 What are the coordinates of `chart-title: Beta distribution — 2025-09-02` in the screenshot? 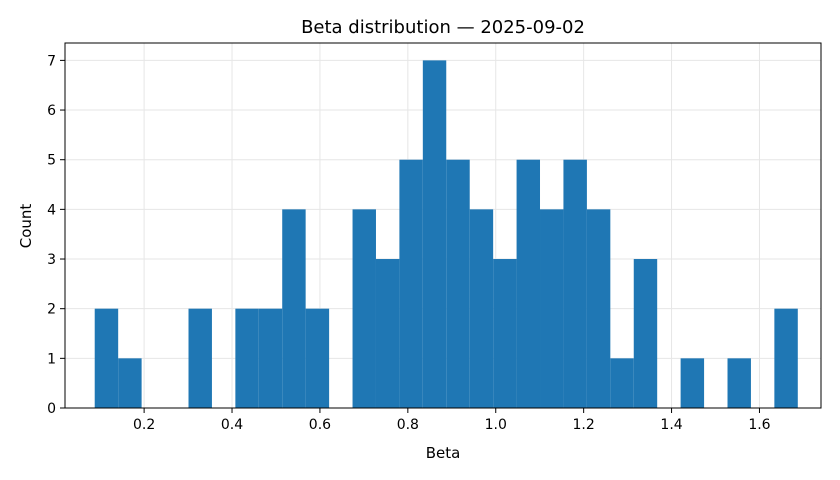 It's located at (443, 27).